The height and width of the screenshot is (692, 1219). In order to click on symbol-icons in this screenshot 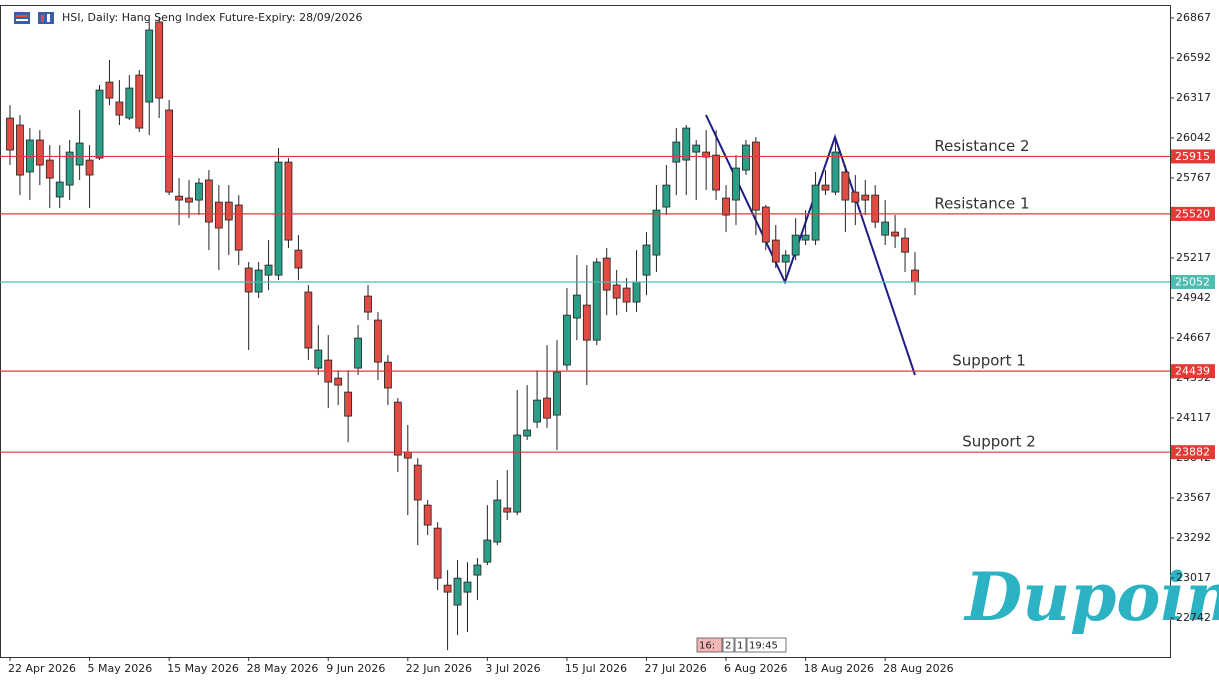, I will do `click(34, 18)`.